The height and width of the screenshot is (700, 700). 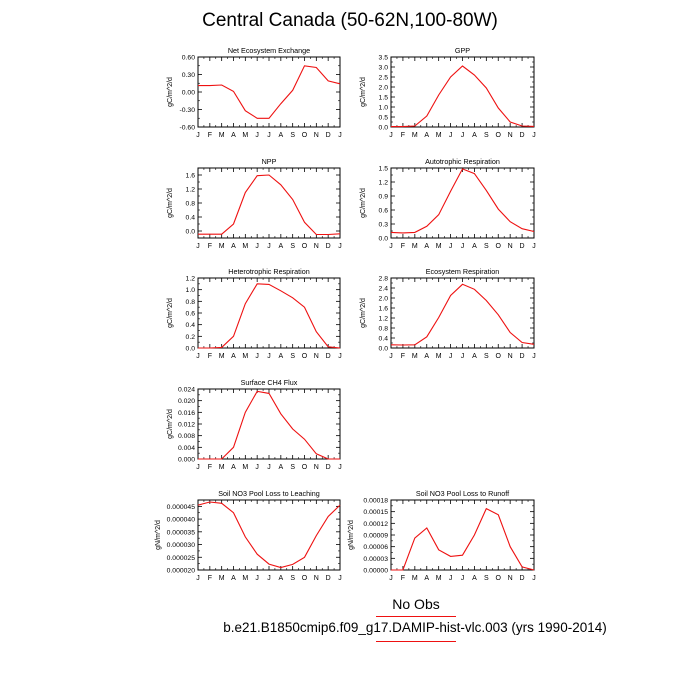 I want to click on y-tick-label: 0.3, so click(x=384, y=225).